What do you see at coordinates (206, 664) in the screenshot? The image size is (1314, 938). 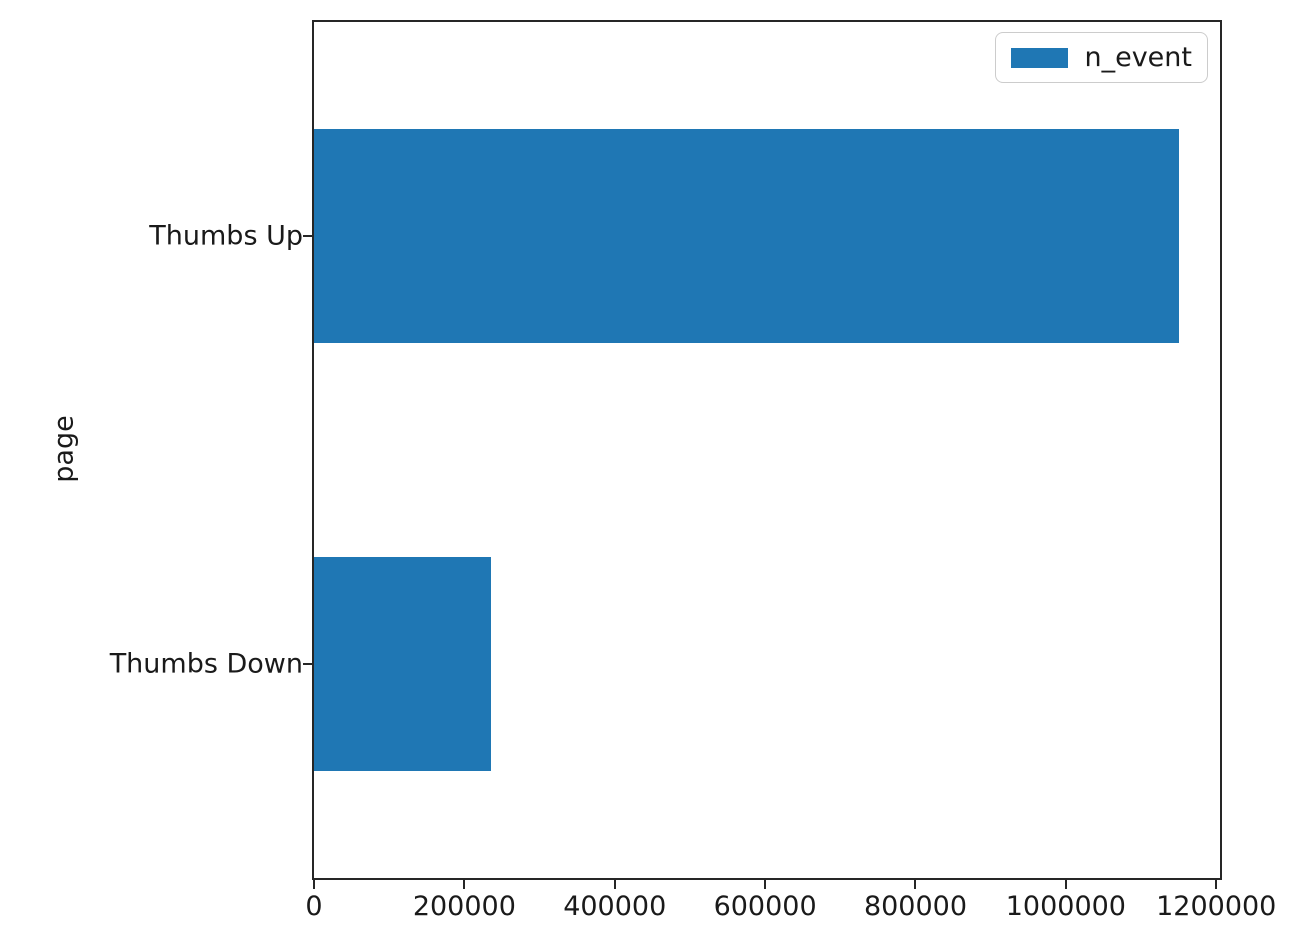 I see `y-tick-label-thumbs-down: Thumbs Down` at bounding box center [206, 664].